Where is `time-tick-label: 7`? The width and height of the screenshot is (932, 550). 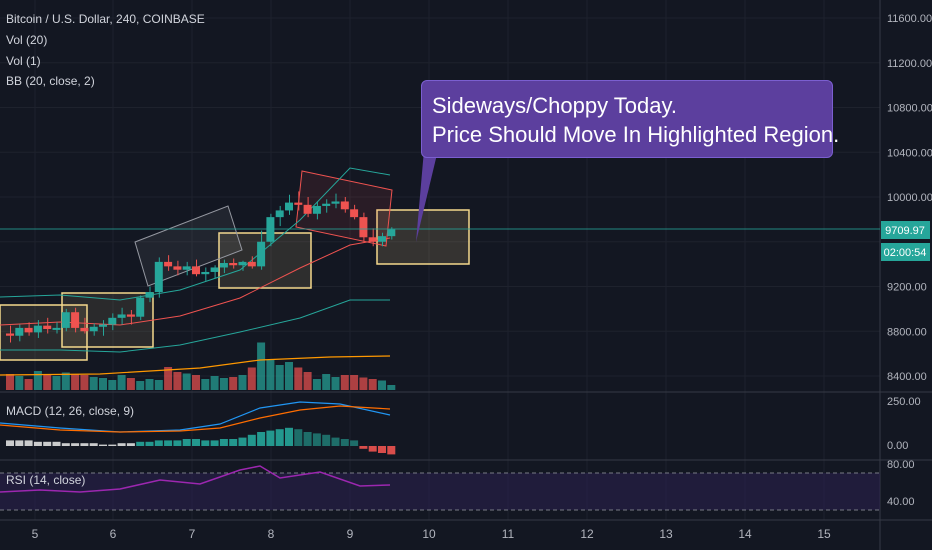 time-tick-label: 7 is located at coordinates (192, 534).